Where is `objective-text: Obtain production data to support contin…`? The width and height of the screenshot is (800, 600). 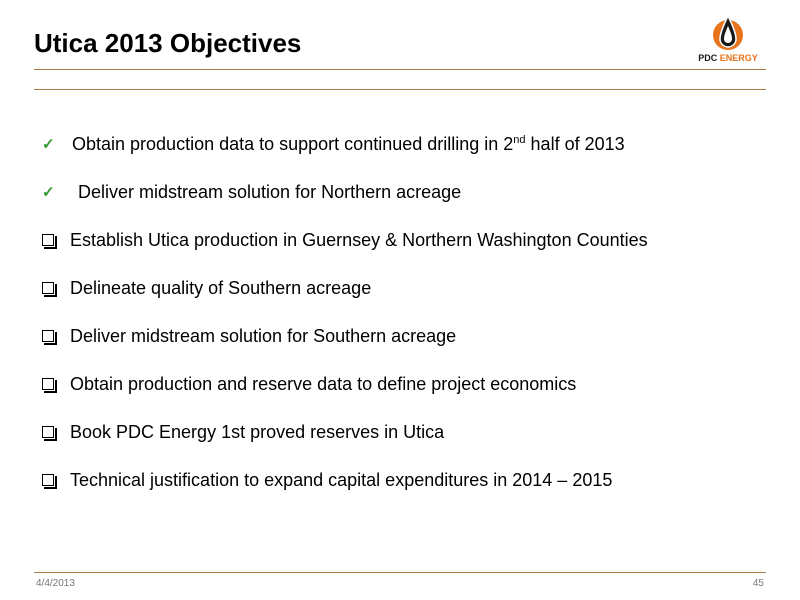
objective-text: Obtain production data to support contin… is located at coordinates (348, 143).